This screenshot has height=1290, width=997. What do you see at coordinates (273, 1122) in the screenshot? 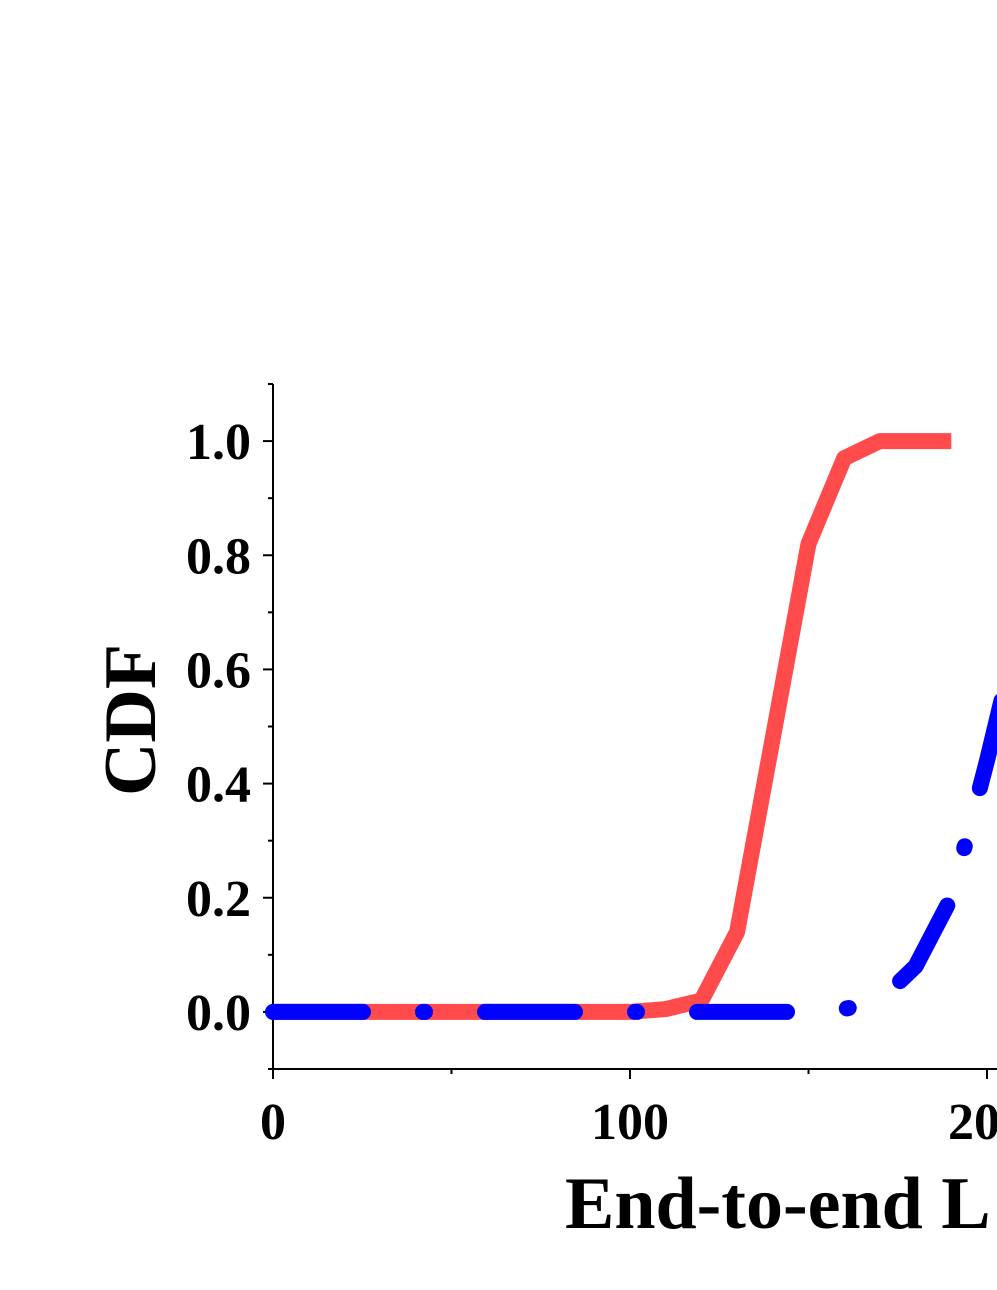
I see `x-tick-label: 0` at bounding box center [273, 1122].